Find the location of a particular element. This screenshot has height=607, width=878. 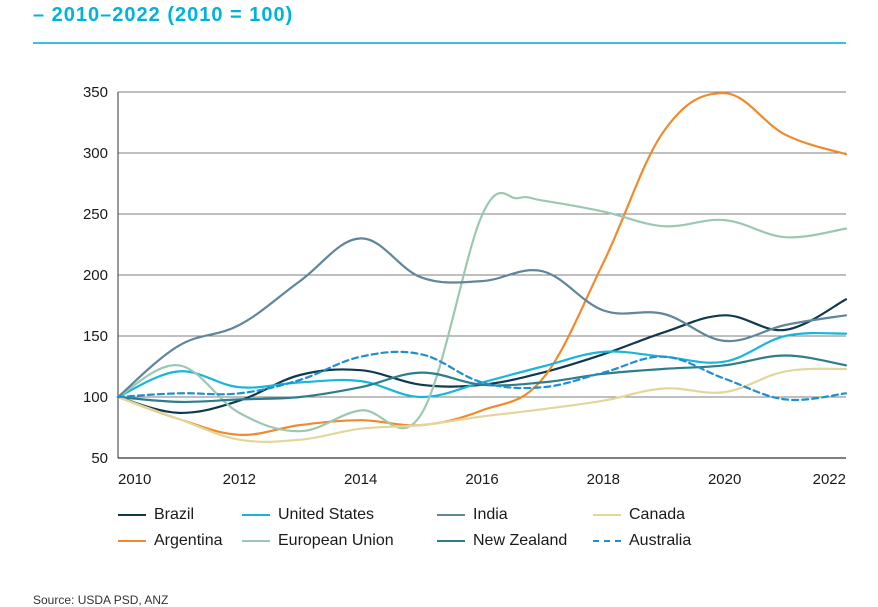

x-tick-label: 2010 is located at coordinates (134, 479).